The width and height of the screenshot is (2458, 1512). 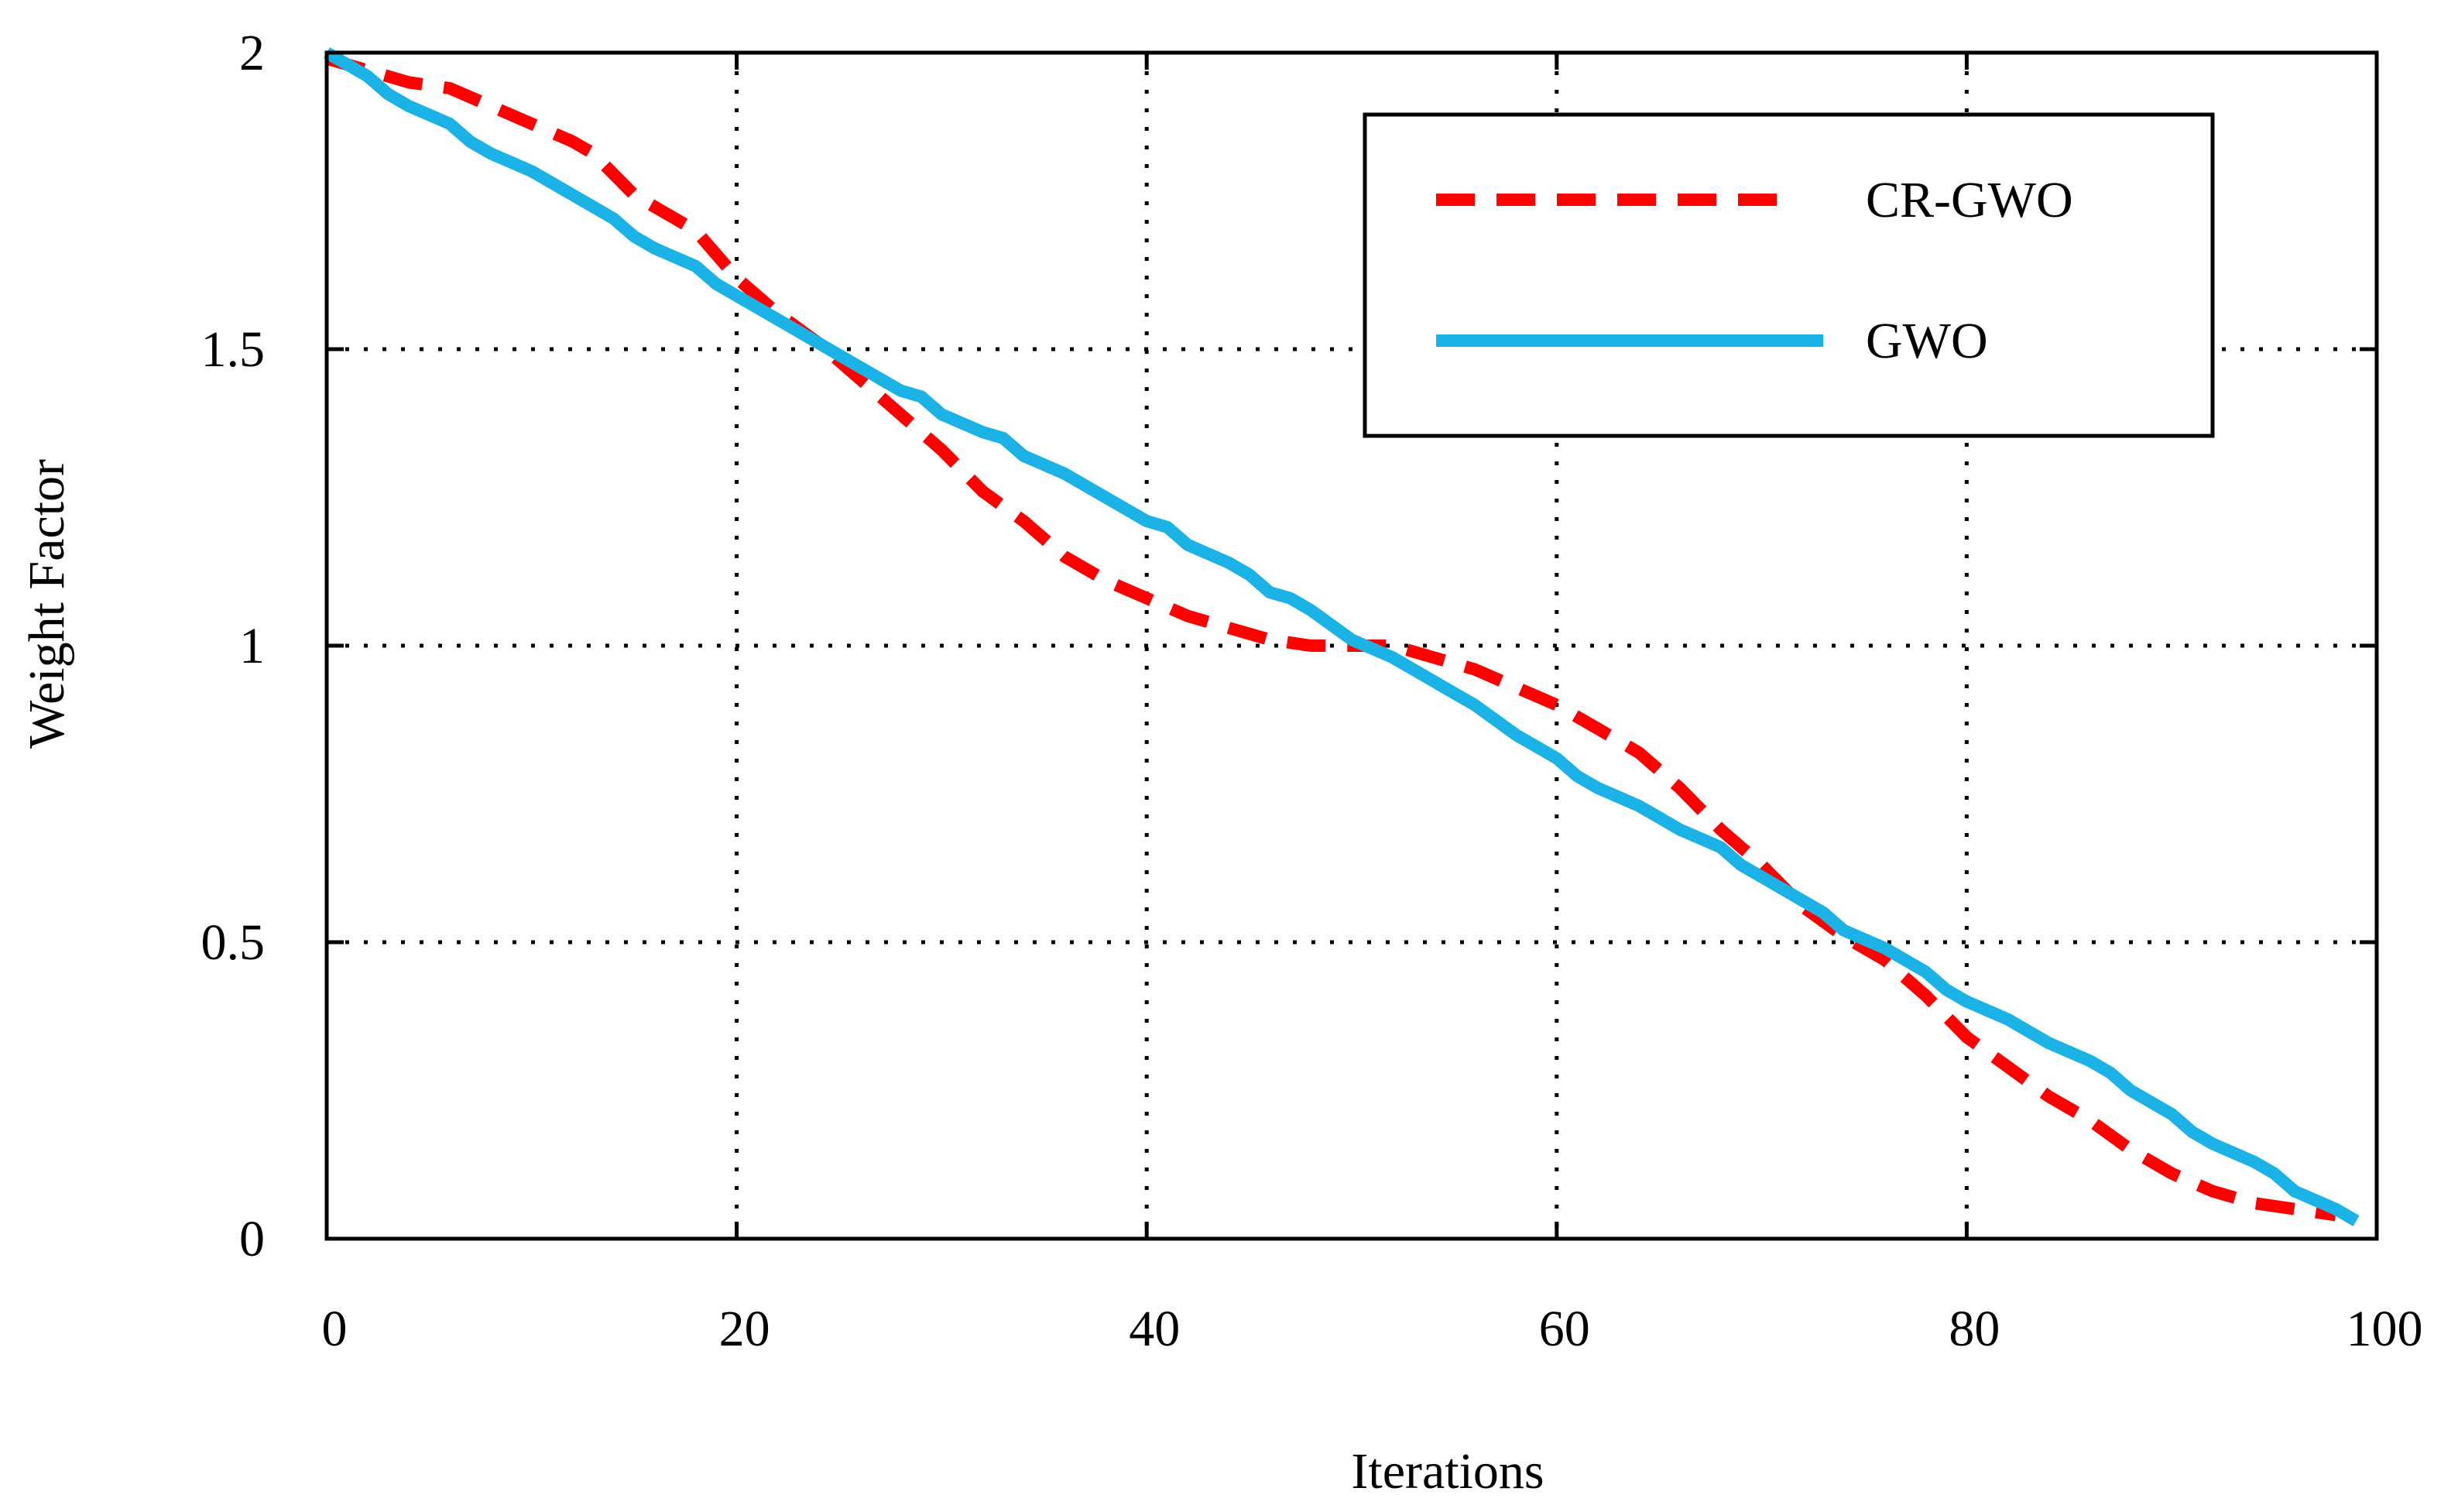 What do you see at coordinates (1975, 1329) in the screenshot?
I see `x-tick-label: 80` at bounding box center [1975, 1329].